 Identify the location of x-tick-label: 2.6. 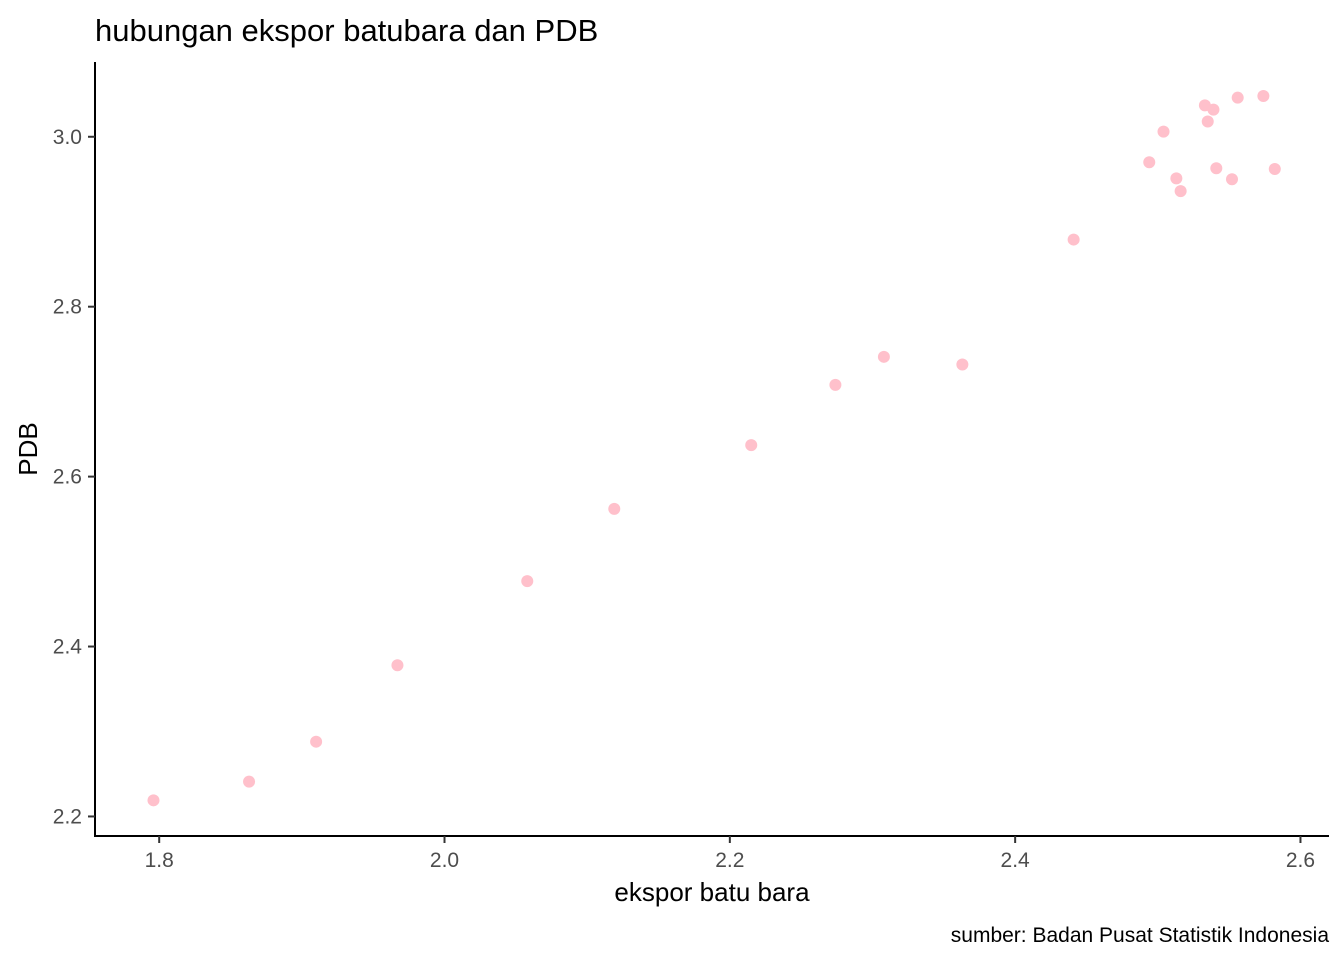
(1300, 860).